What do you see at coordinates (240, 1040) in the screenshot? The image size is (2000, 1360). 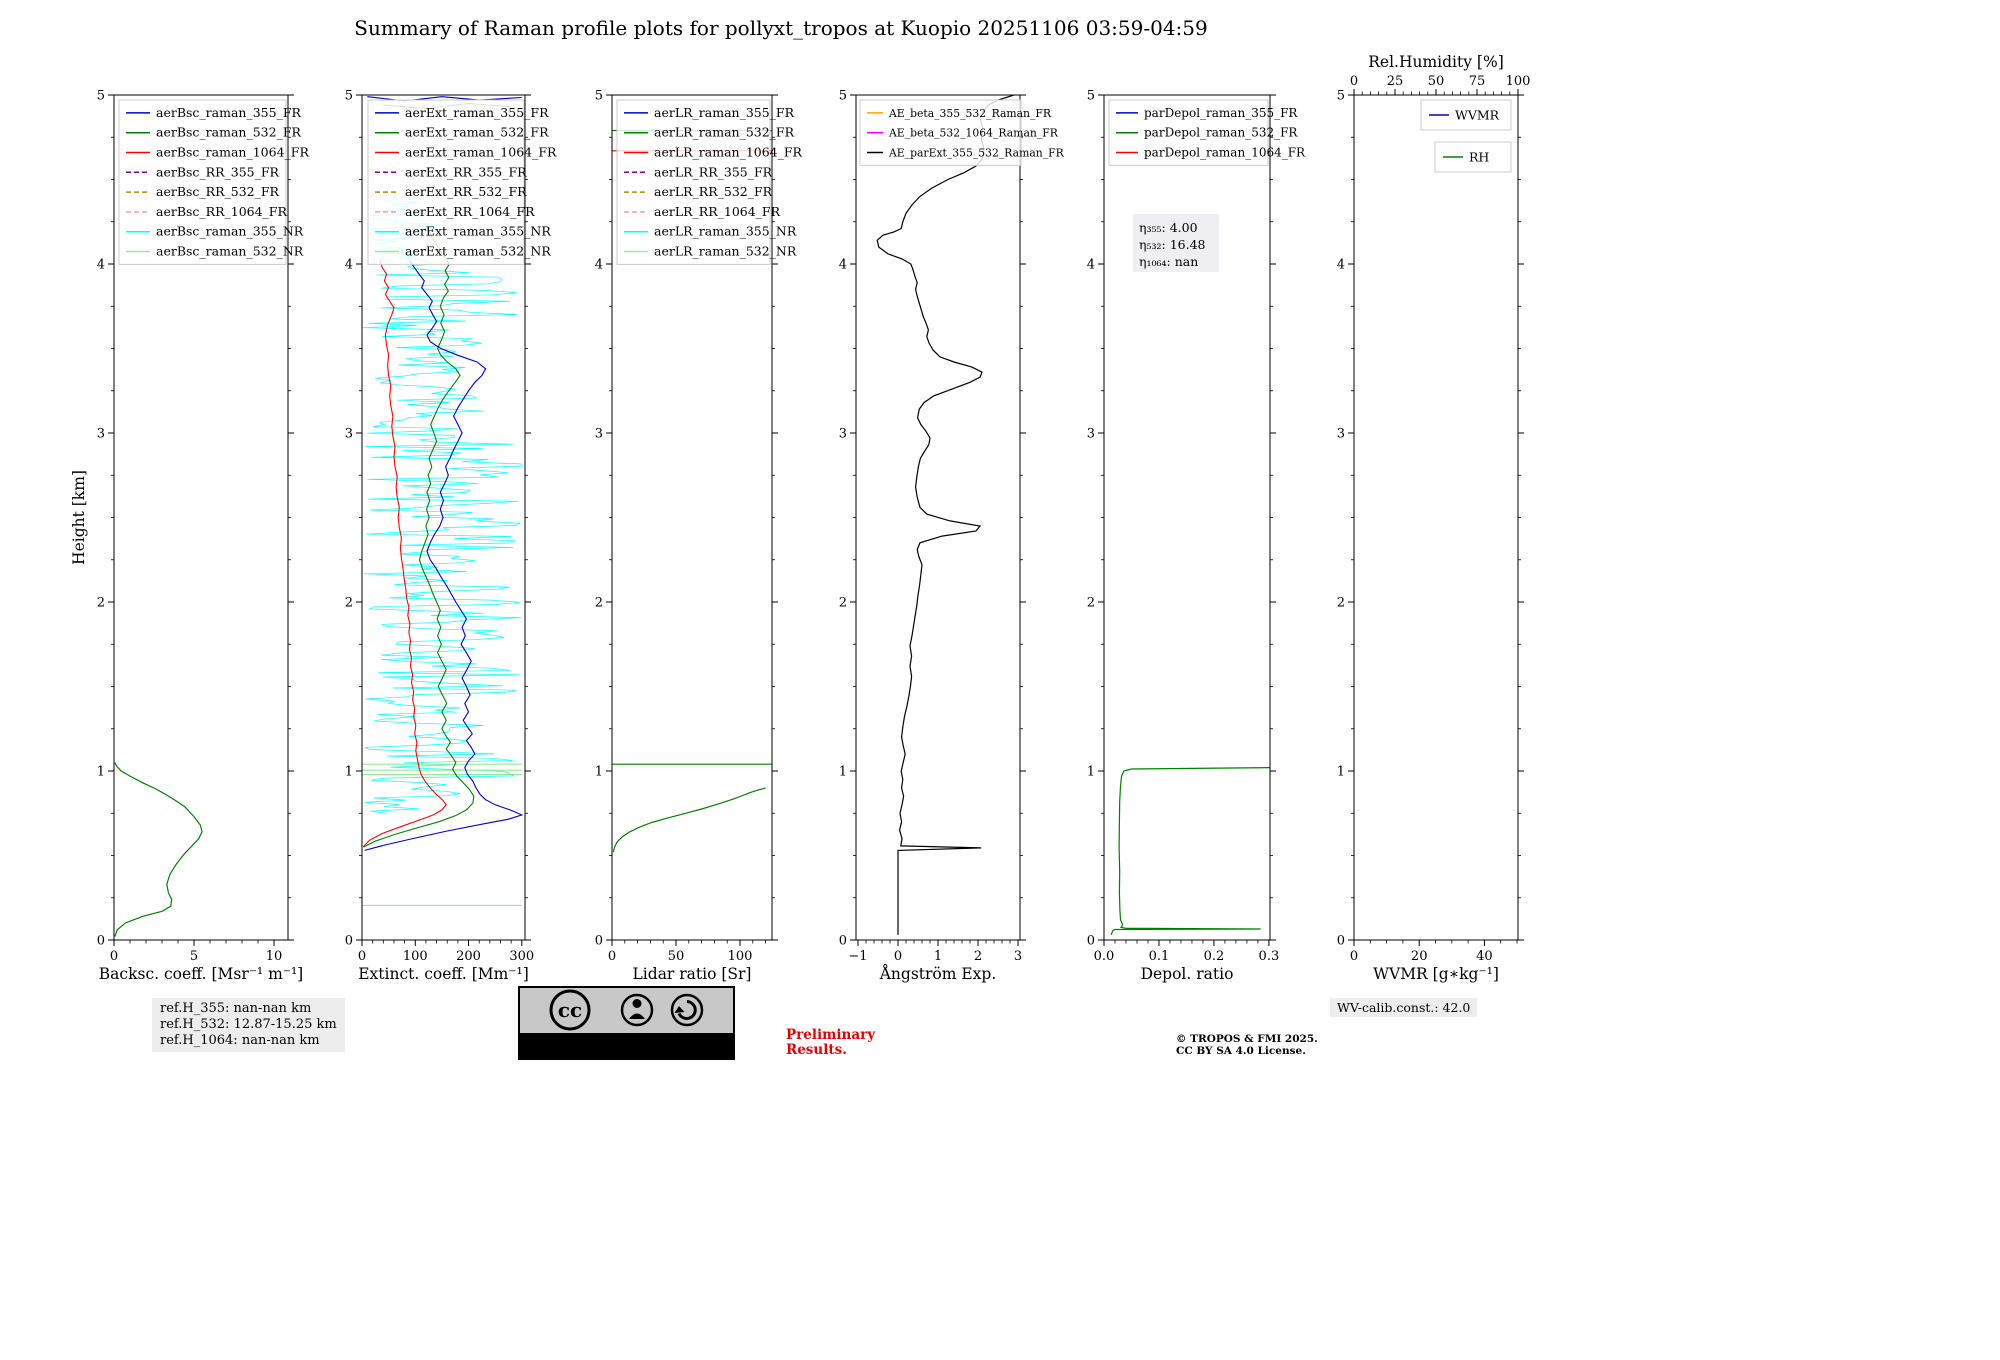 I see `ref-h-1064: ref.H_1064: nan-nan km` at bounding box center [240, 1040].